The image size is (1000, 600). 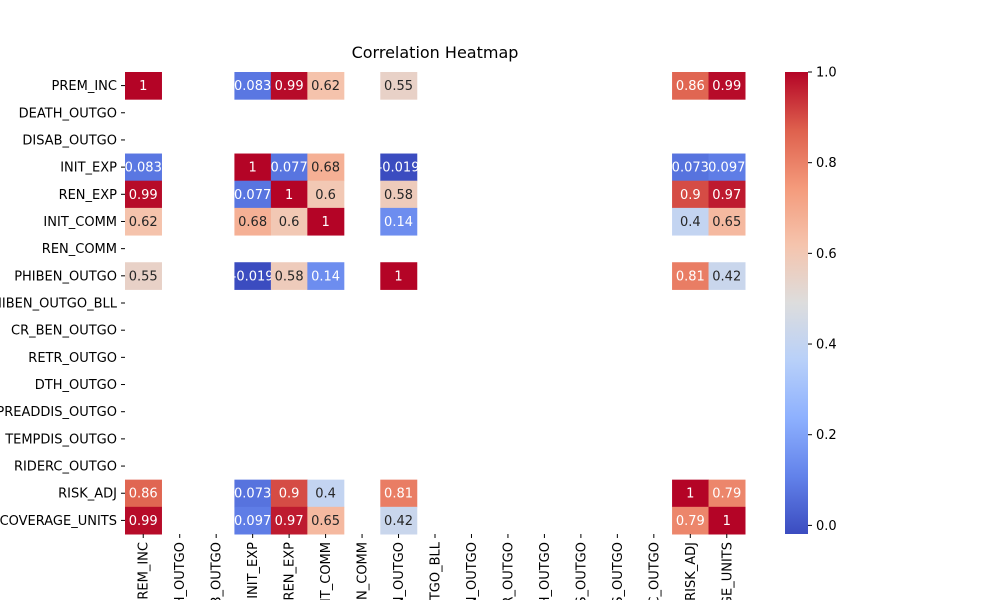 What do you see at coordinates (826, 526) in the screenshot?
I see `colorbar-tick-label: 0.0` at bounding box center [826, 526].